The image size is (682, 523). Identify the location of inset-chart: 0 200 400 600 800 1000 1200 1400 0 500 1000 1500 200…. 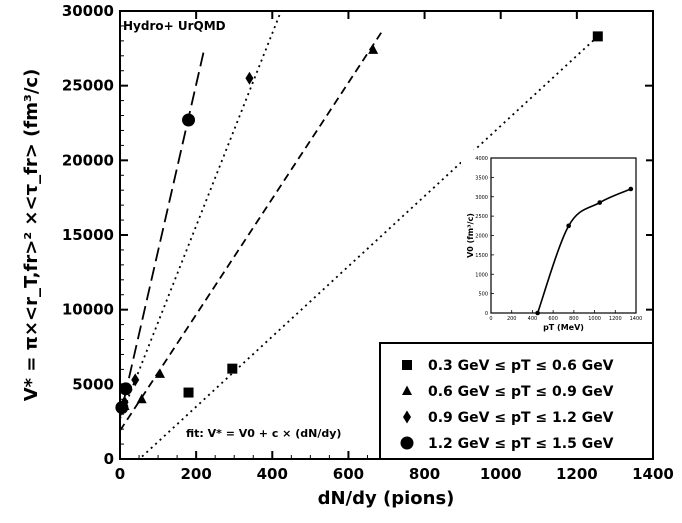
(553, 242).